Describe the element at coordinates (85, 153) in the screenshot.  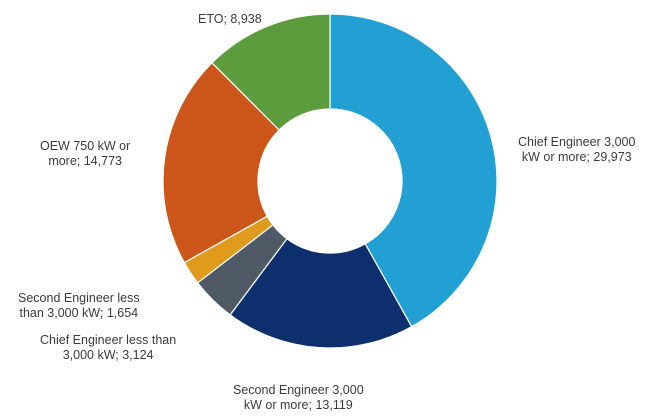
I see `slice-label-oew-750-or-more: OEW 750 kW or more; 14,773` at that location.